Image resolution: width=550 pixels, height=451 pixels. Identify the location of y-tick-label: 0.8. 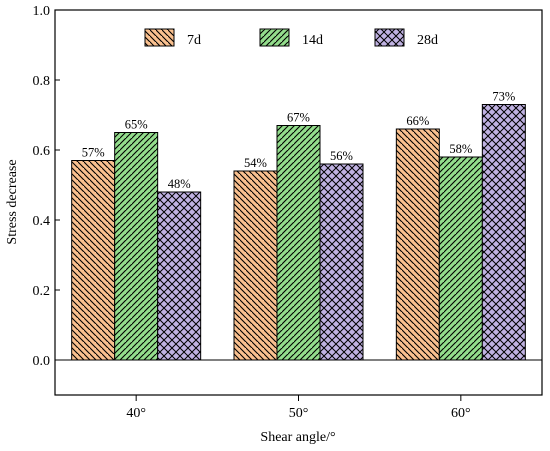
(42, 81).